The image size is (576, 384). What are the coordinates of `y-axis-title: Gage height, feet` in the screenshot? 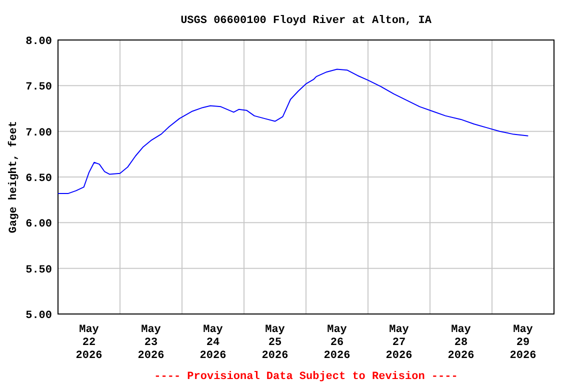 It's located at (13, 177).